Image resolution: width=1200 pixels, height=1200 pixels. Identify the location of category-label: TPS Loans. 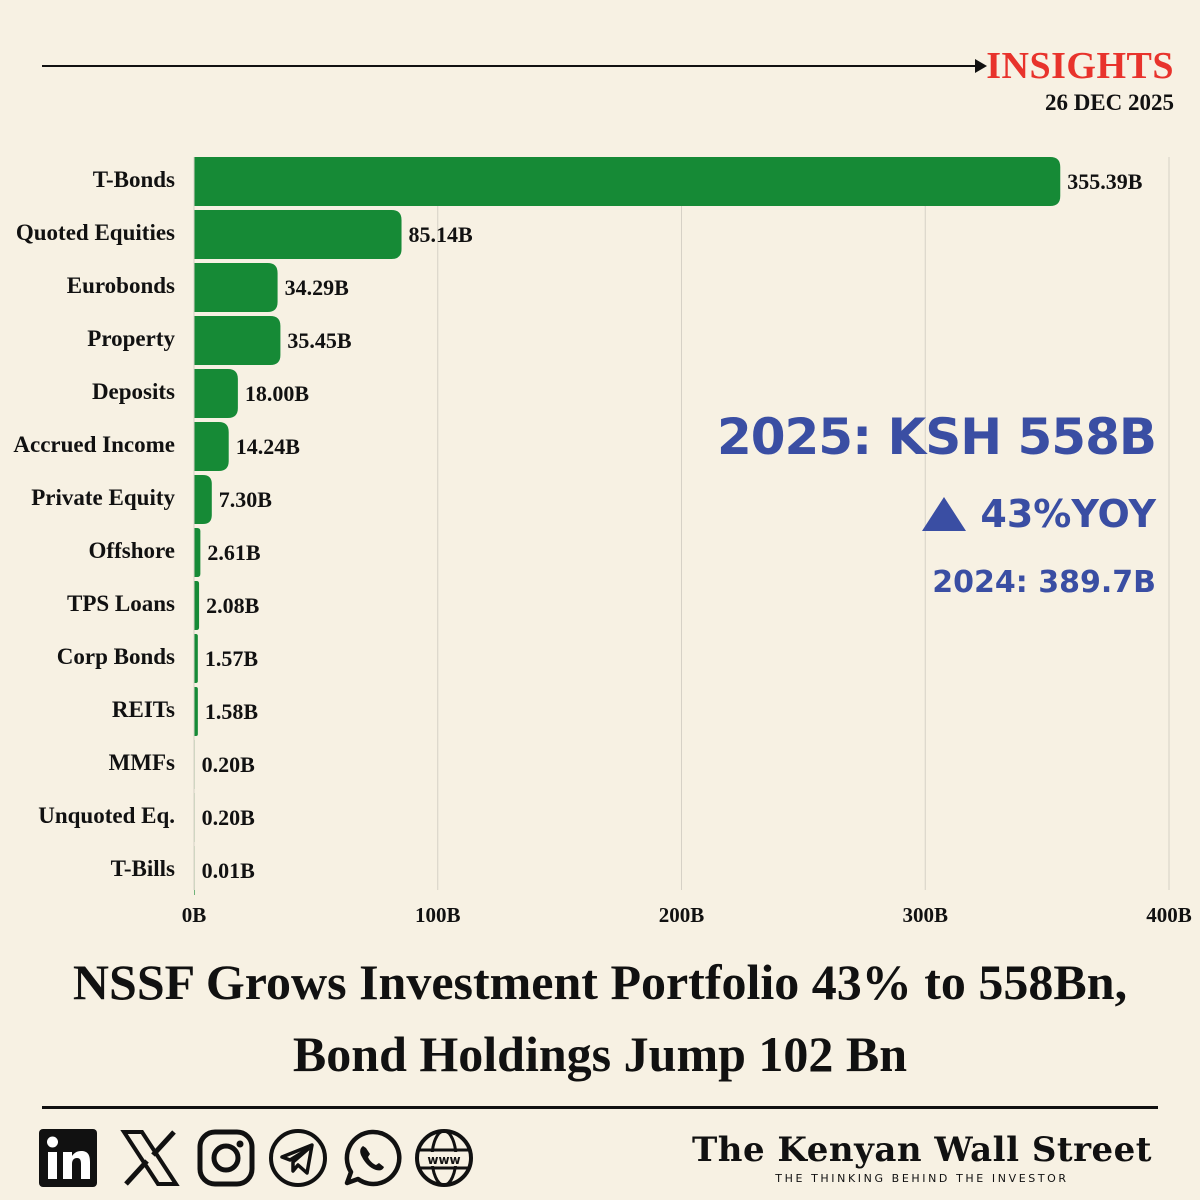
(121, 603).